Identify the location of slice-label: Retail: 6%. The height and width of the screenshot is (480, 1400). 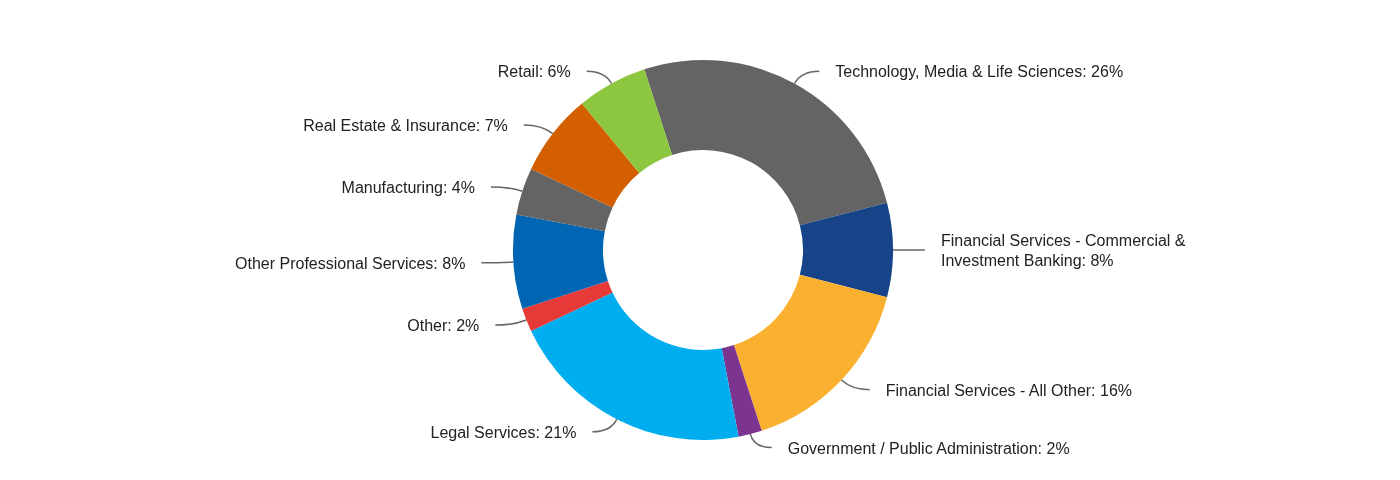
(534, 71).